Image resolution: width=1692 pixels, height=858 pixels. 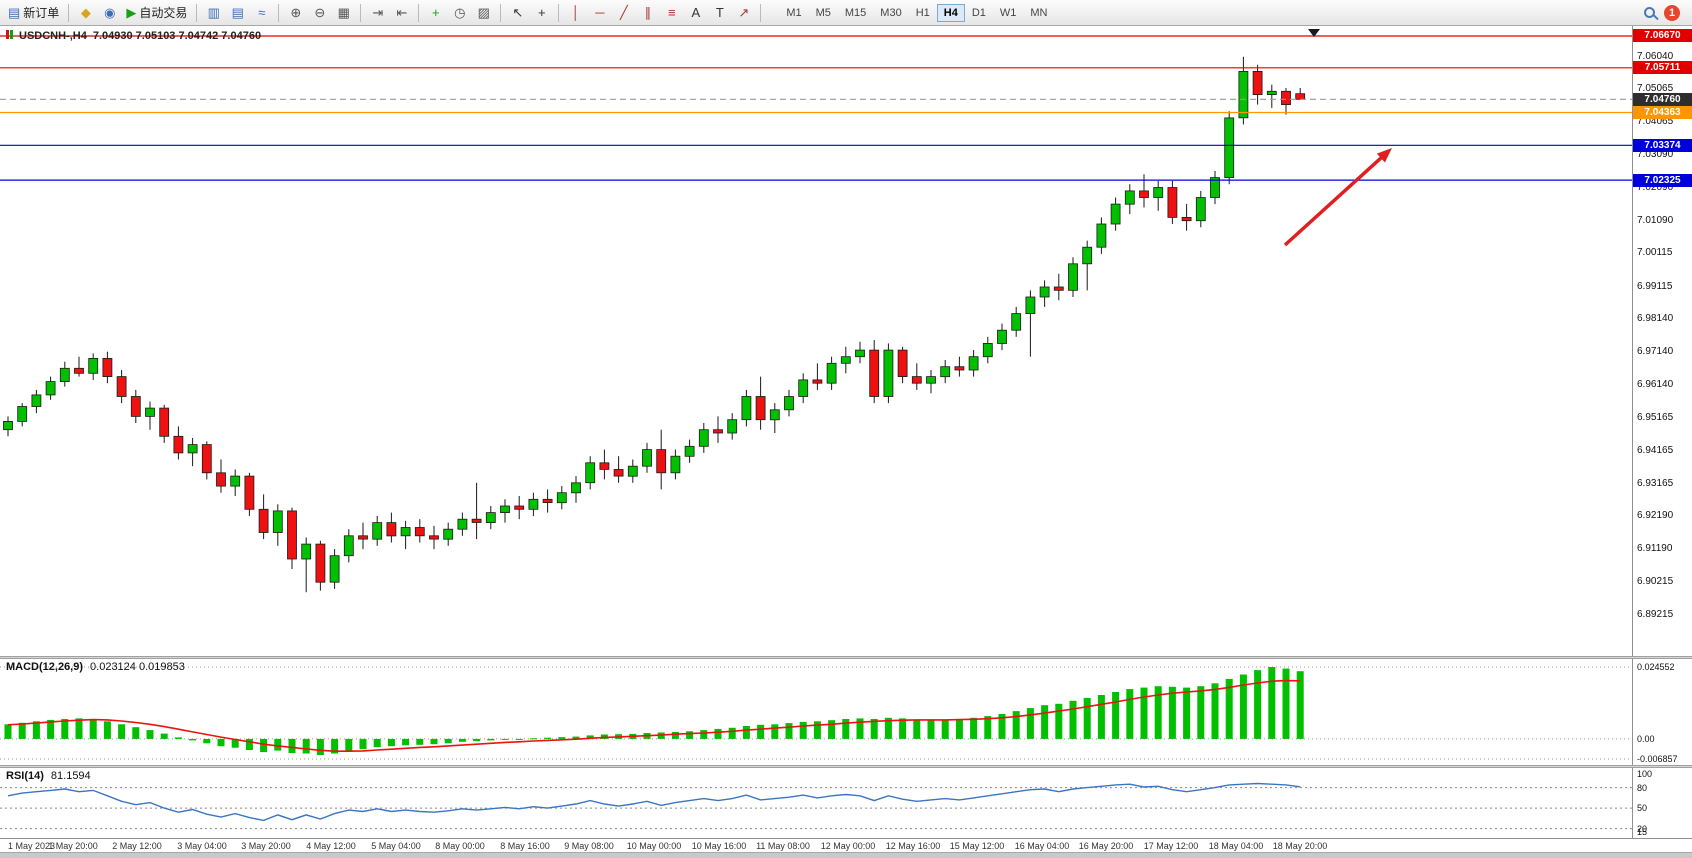 What do you see at coordinates (483, 13) in the screenshot?
I see `templates-button: ▨` at bounding box center [483, 13].